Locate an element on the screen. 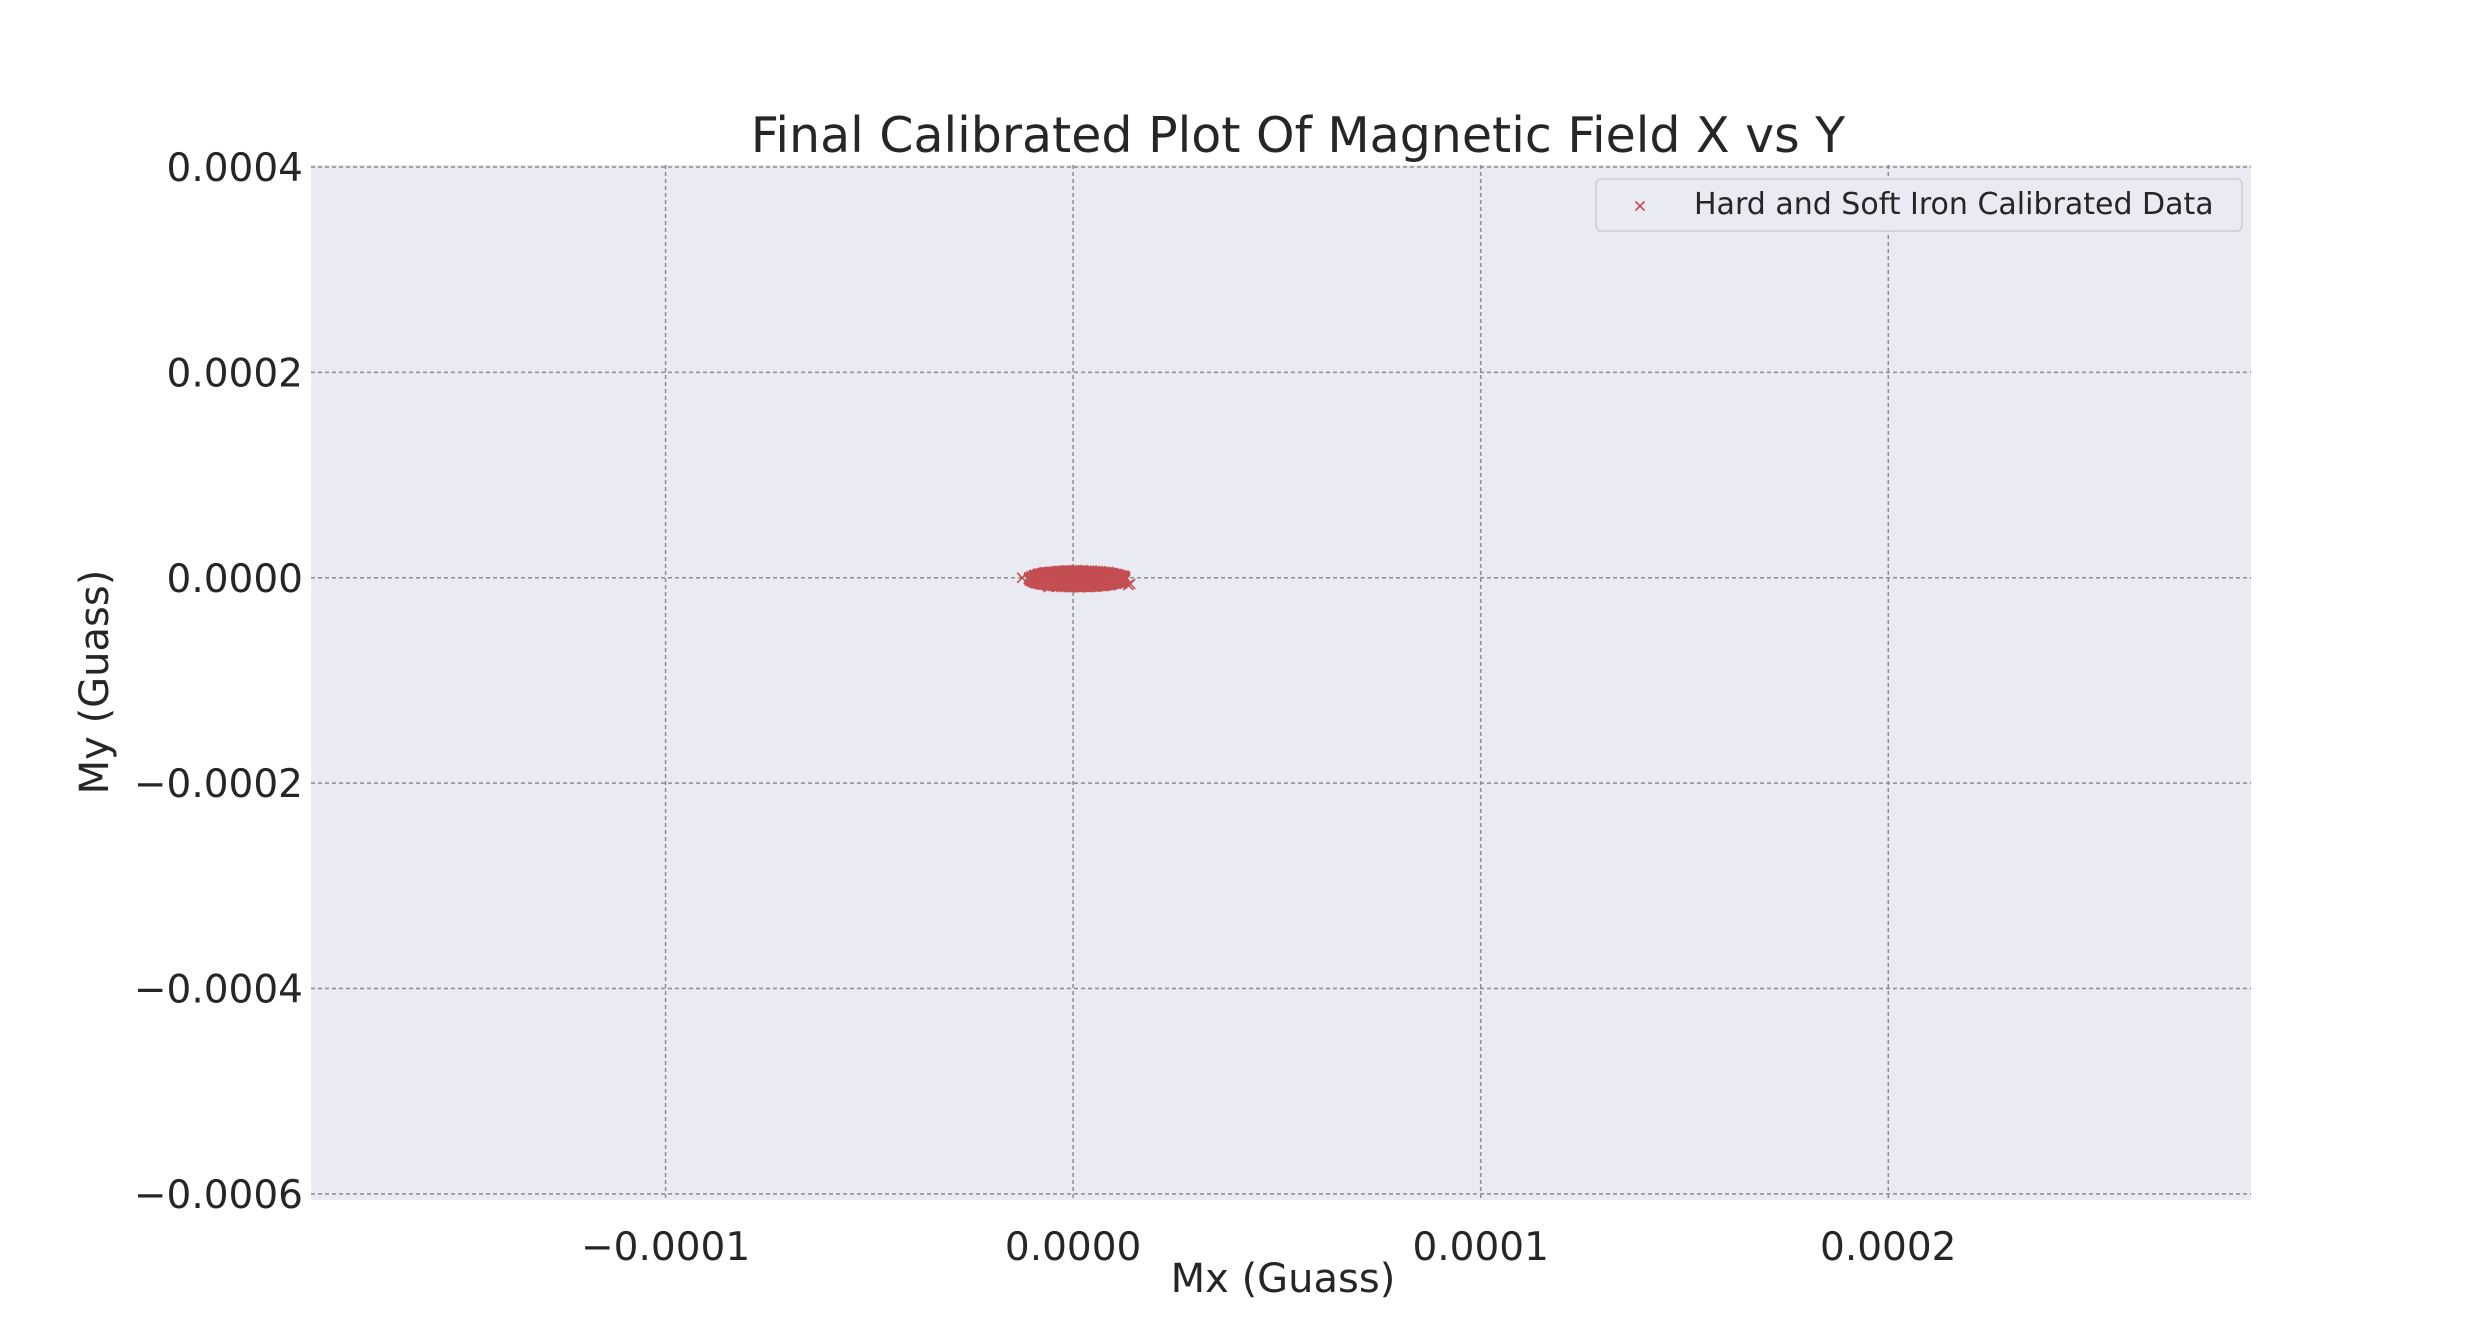 This screenshot has width=2488, height=1342. x-tick-labels: −0.0001 0.0000 0.0001 0.0002 is located at coordinates (1268, 1247).